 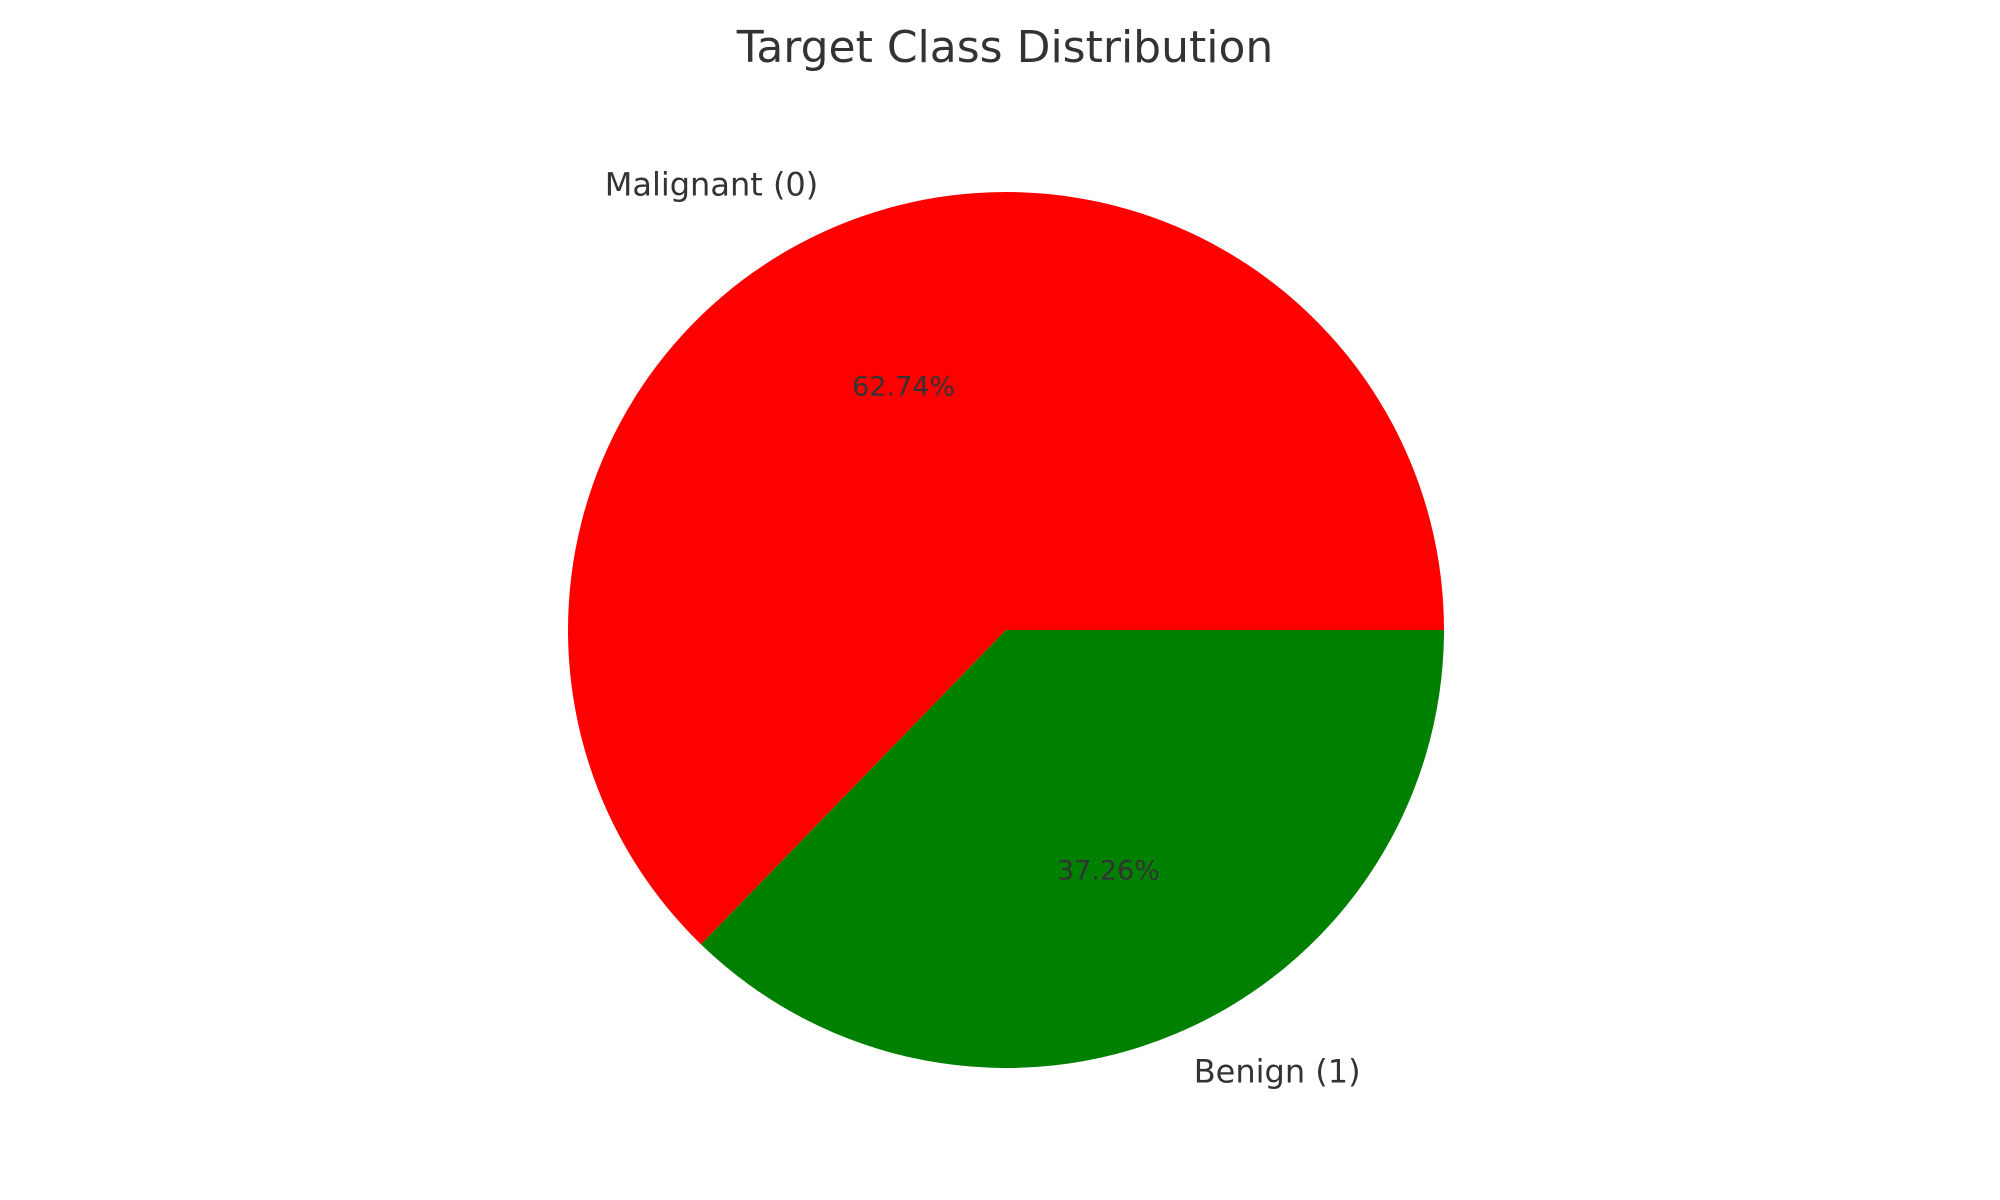 What do you see at coordinates (1277, 1072) in the screenshot?
I see `slice-label-1: Benign (1)` at bounding box center [1277, 1072].